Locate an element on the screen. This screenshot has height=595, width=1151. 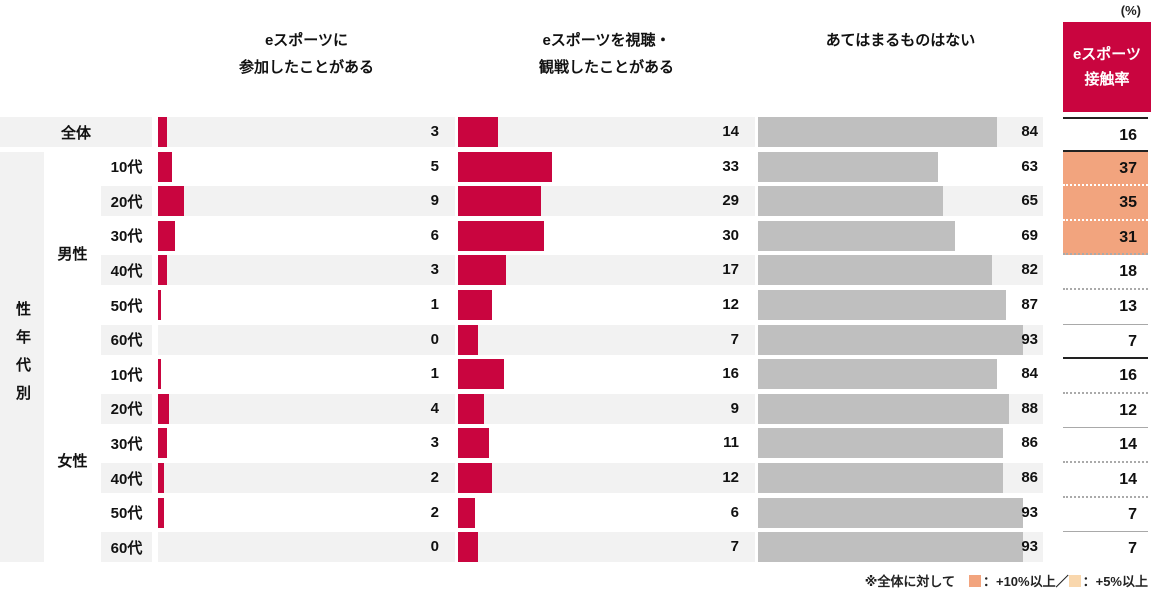
axis-group-label: 性年代別 is located at coordinates (22, 356).